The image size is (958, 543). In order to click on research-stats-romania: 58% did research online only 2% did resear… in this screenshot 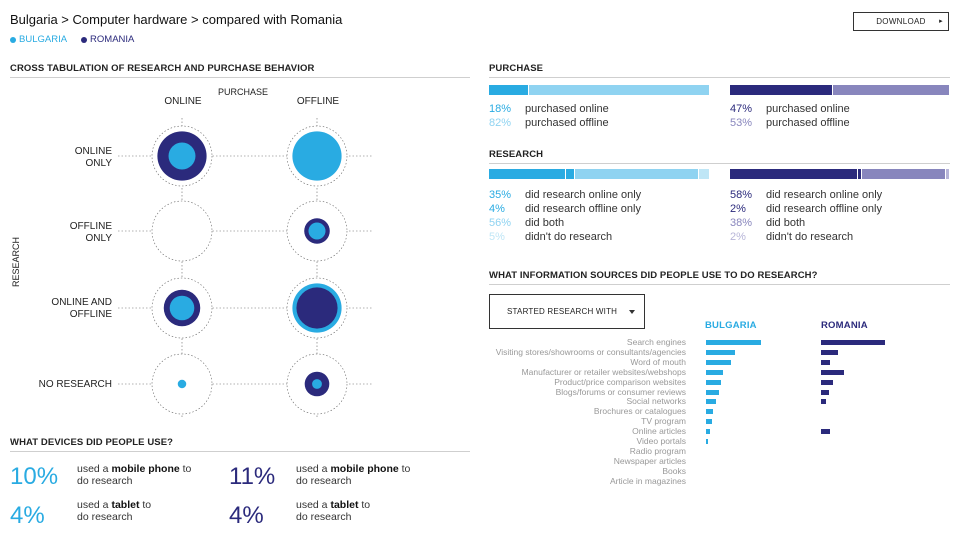, I will do `click(806, 216)`.